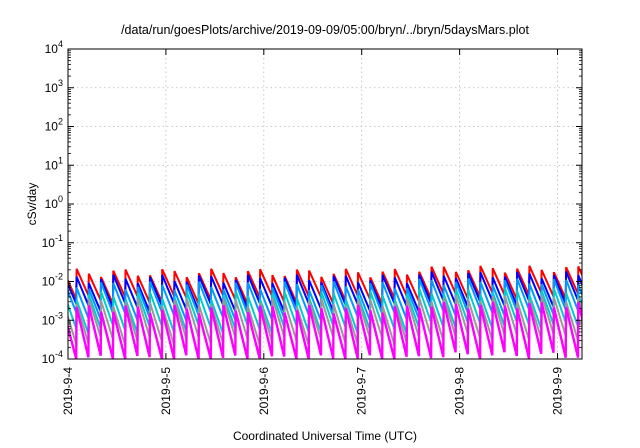 The height and width of the screenshot is (448, 640). I want to click on y-tick-label: 10⁻², so click(52, 280).